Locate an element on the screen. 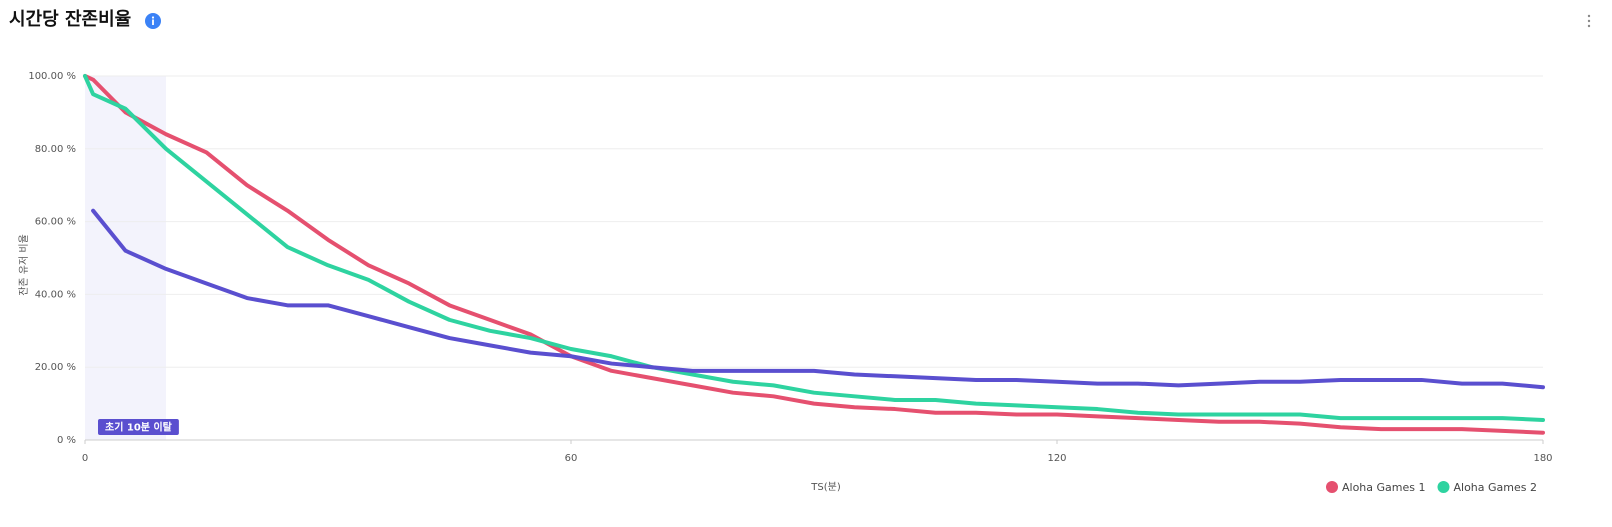 The width and height of the screenshot is (1612, 527). y-tick-label: 60.00 % is located at coordinates (55, 222).